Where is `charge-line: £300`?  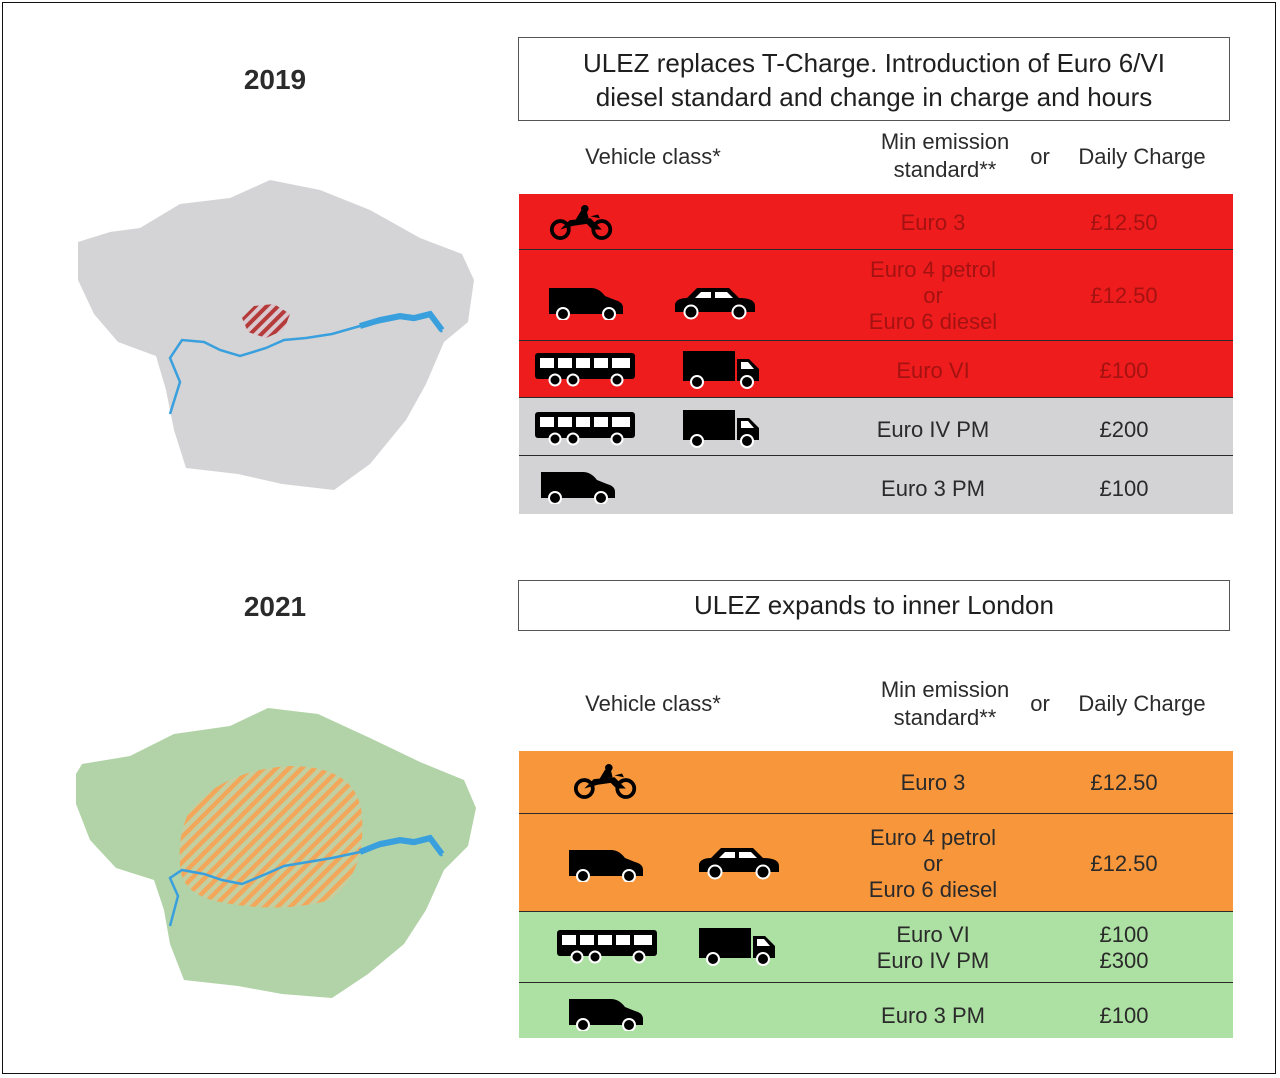
charge-line: £300 is located at coordinates (1124, 960).